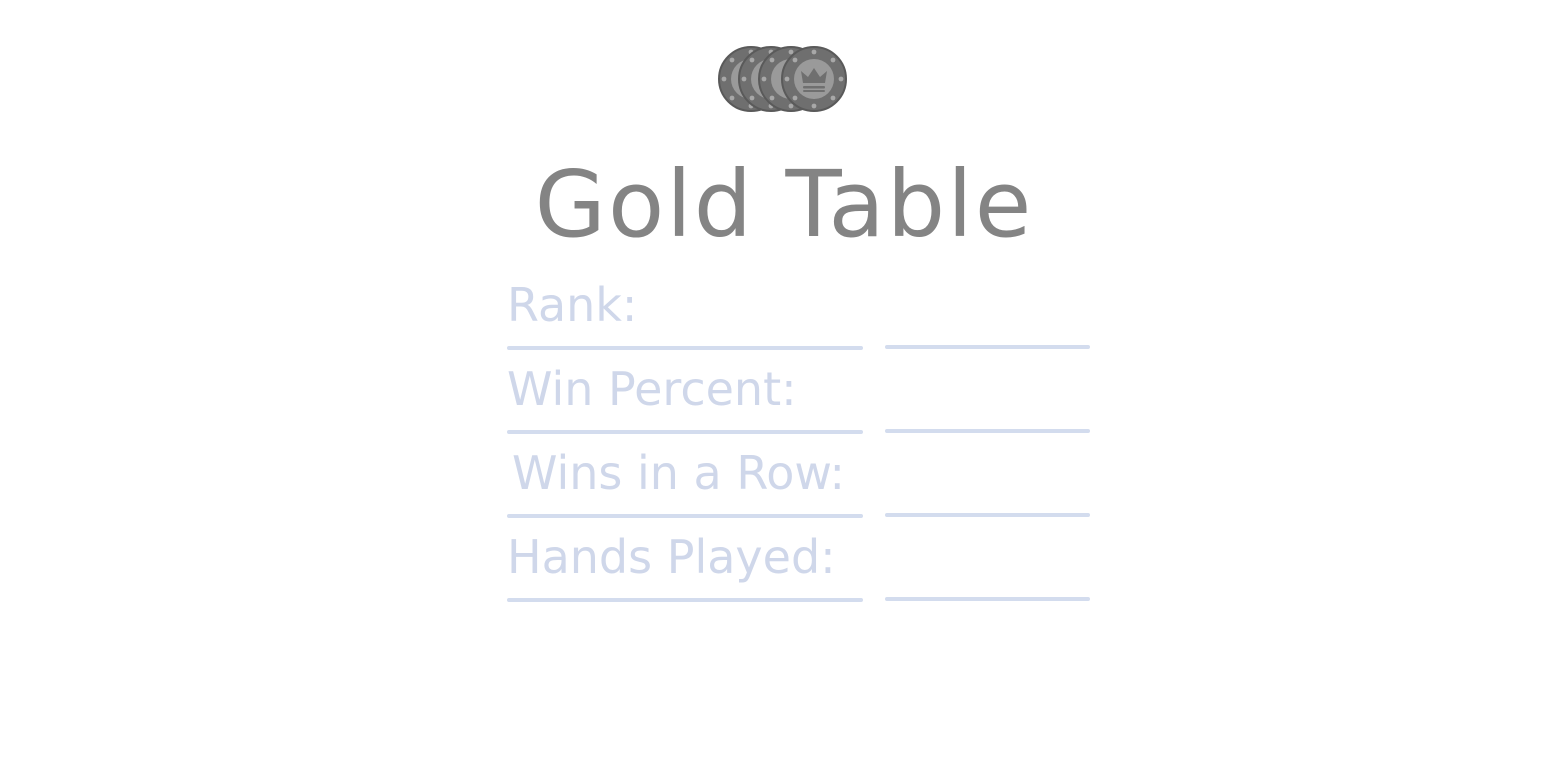  I want to click on stat-label: Hands Played:, so click(671, 557).